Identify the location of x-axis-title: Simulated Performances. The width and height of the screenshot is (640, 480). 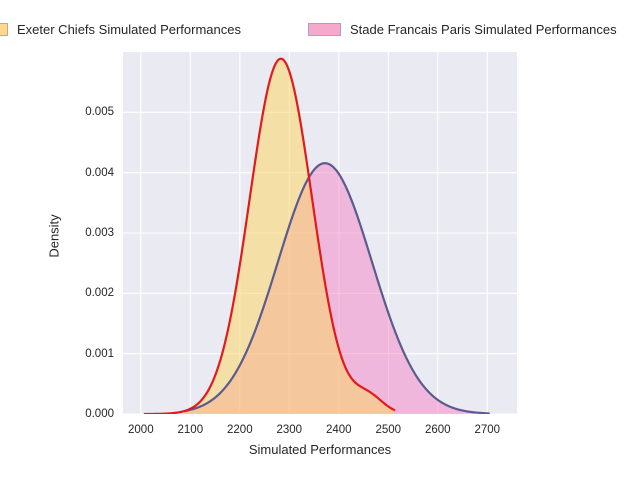
(320, 449).